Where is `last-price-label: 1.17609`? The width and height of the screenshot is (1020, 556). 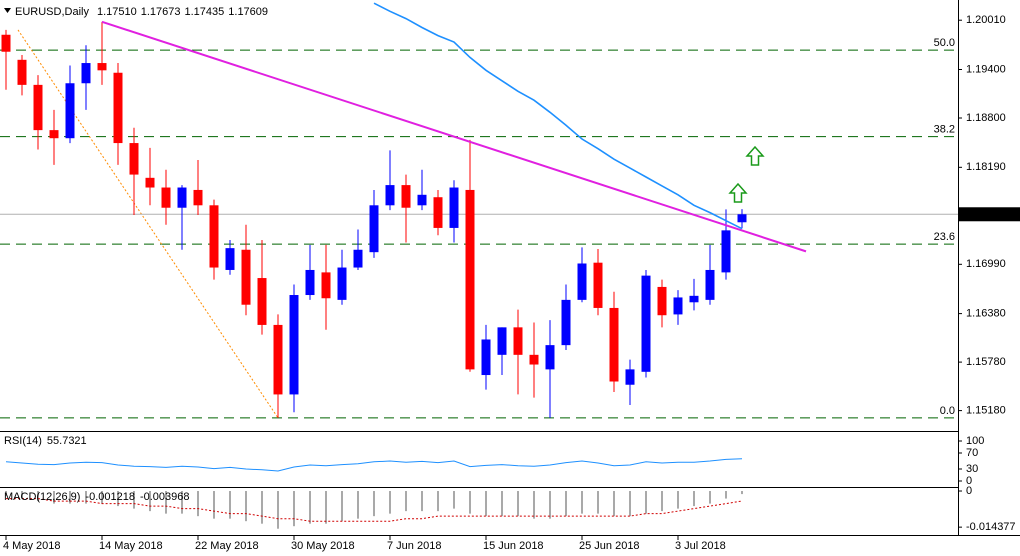
last-price-label: 1.17609 is located at coordinates (986, 214).